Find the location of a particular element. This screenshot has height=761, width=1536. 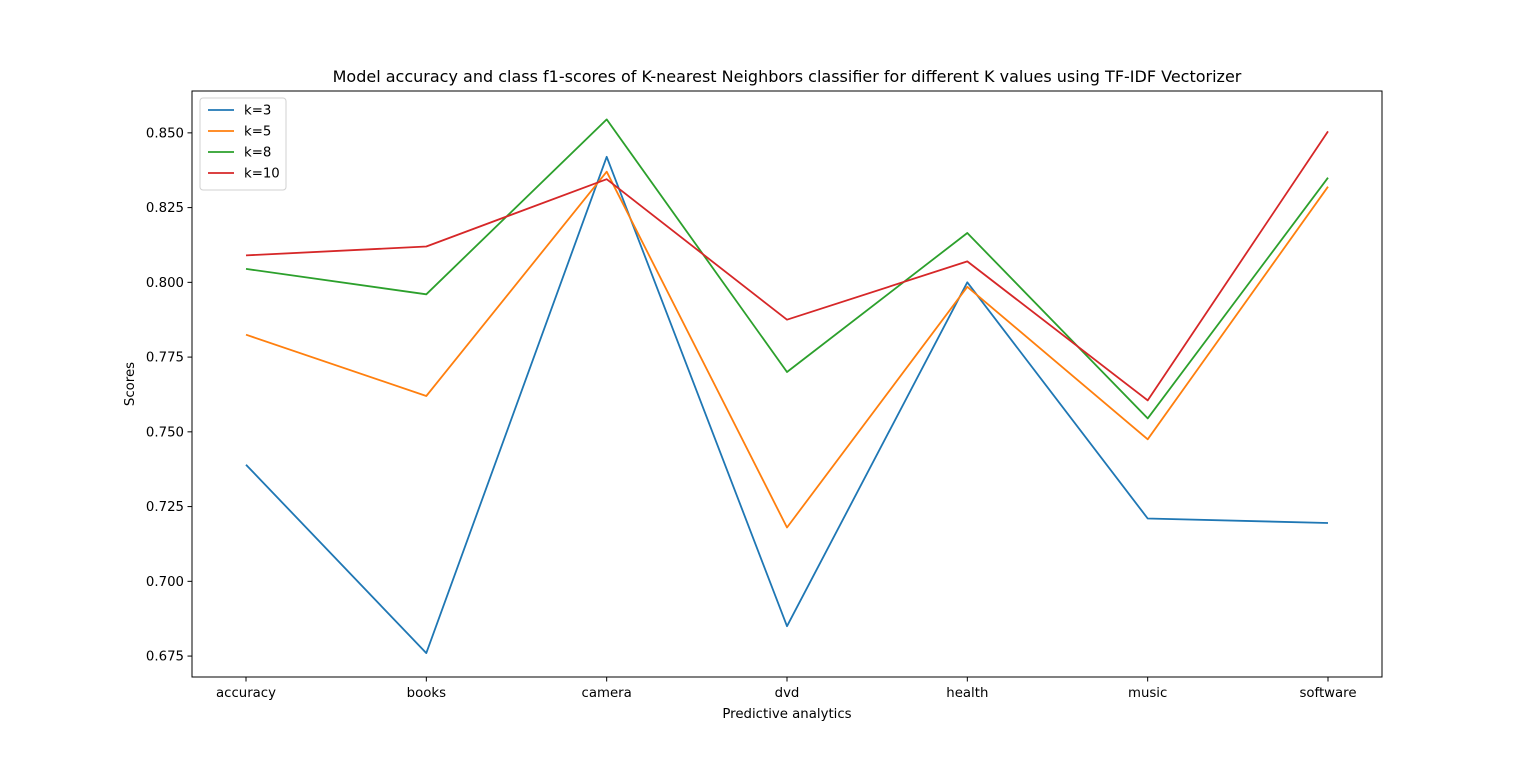

legend: k=3 k=5 k=8 k=10 is located at coordinates (243, 144).